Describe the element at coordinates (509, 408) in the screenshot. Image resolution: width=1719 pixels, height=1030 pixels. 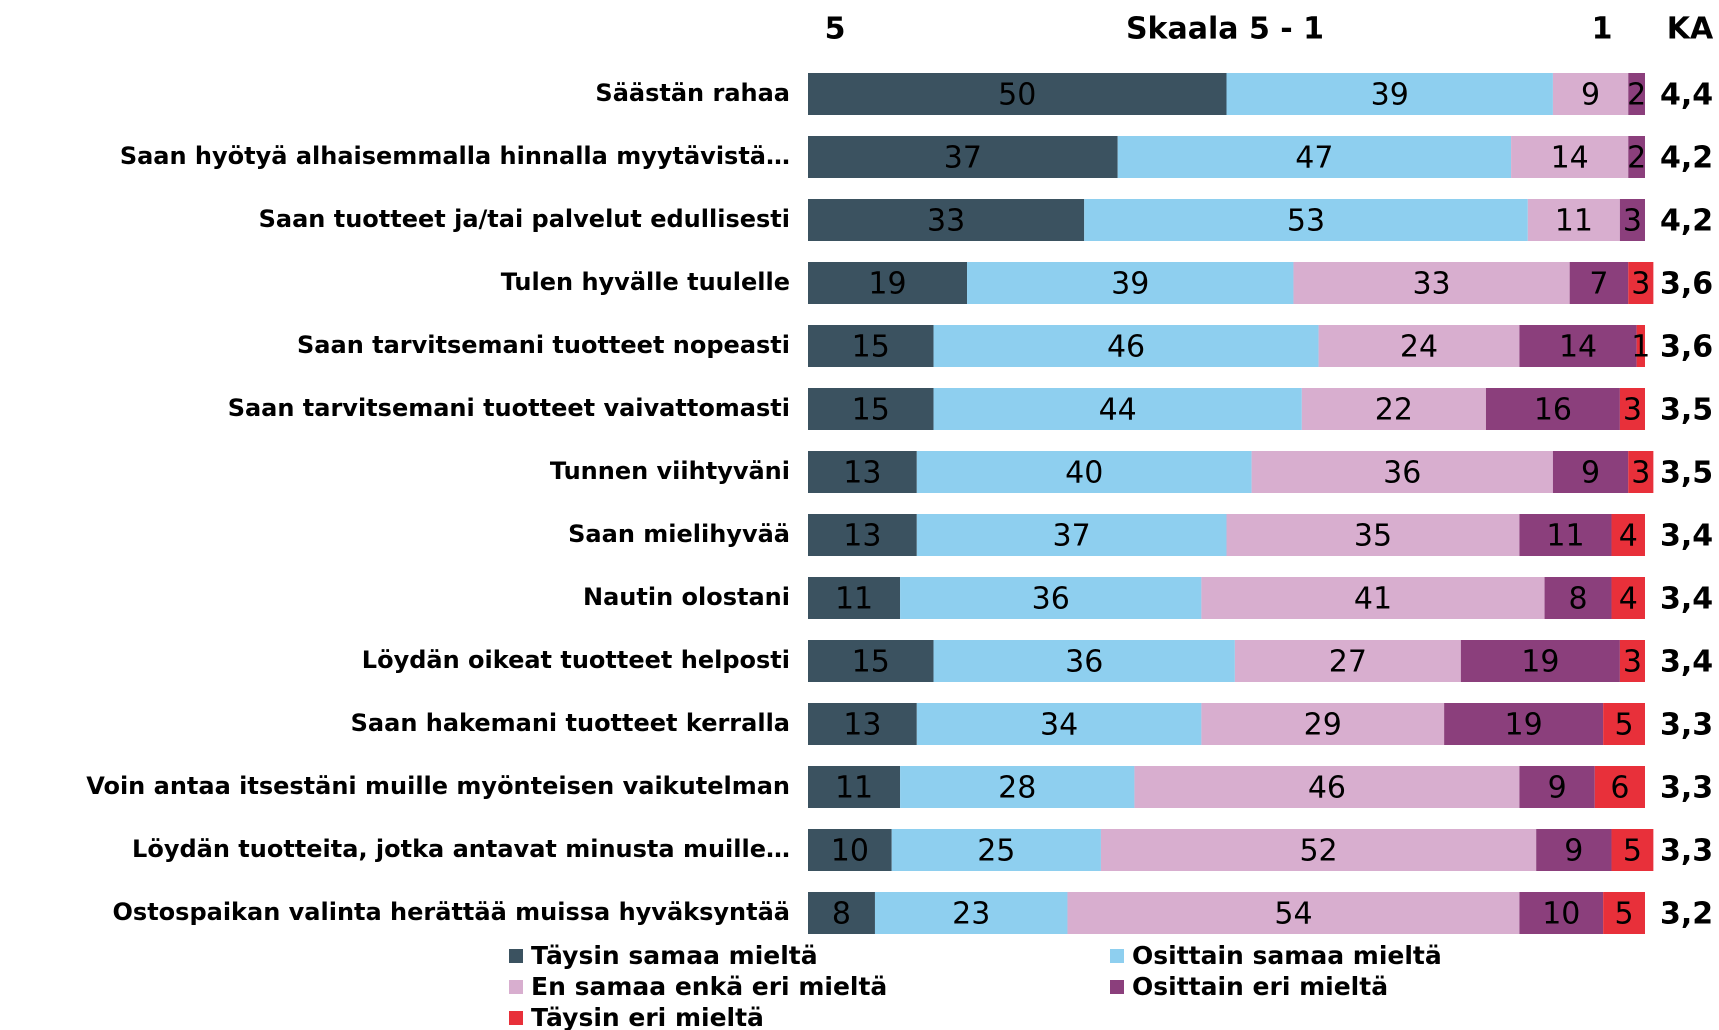
I see `category-label: Saan tarvitsemani tuotteet vaivattomasti` at that location.